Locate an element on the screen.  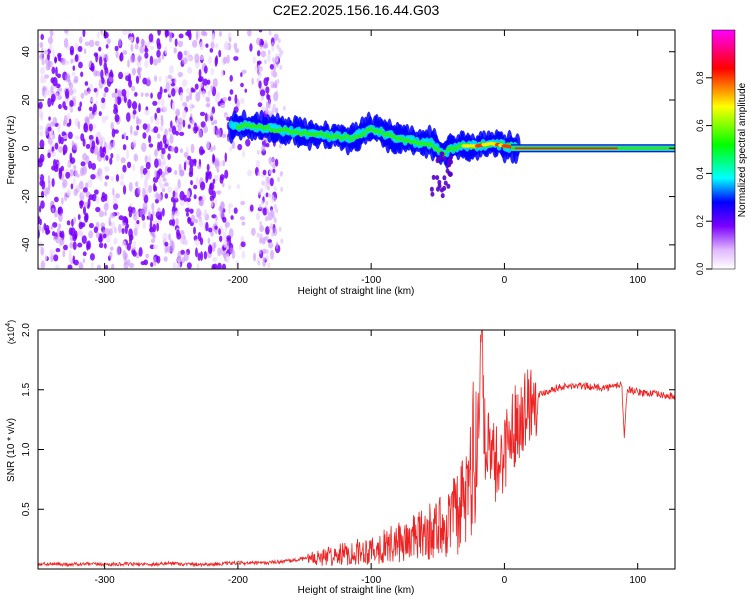
snr-y-multiplier: (x104) is located at coordinates (10, 332).